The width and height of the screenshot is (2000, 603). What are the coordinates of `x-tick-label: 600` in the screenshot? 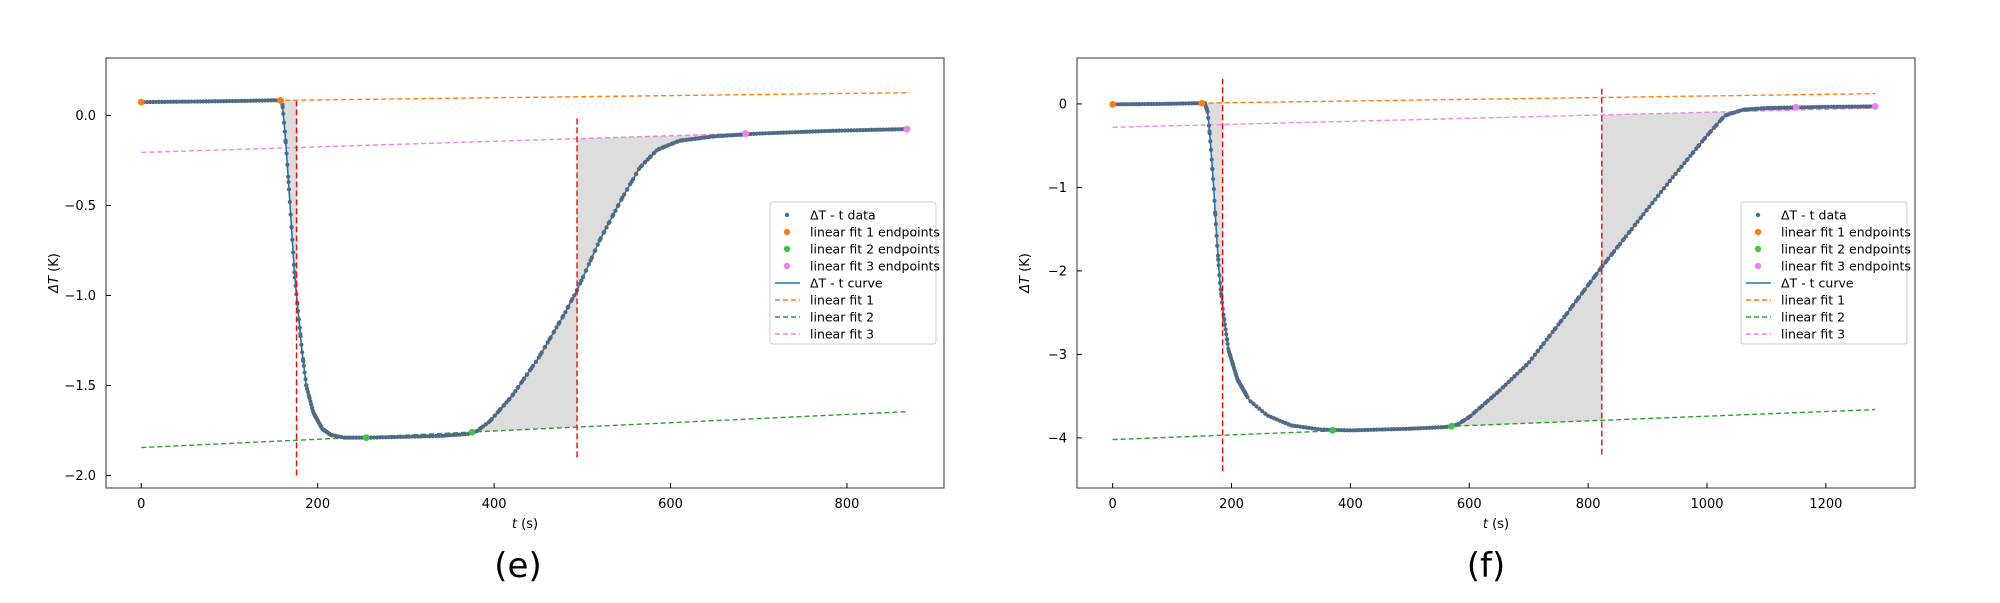 It's located at (670, 504).